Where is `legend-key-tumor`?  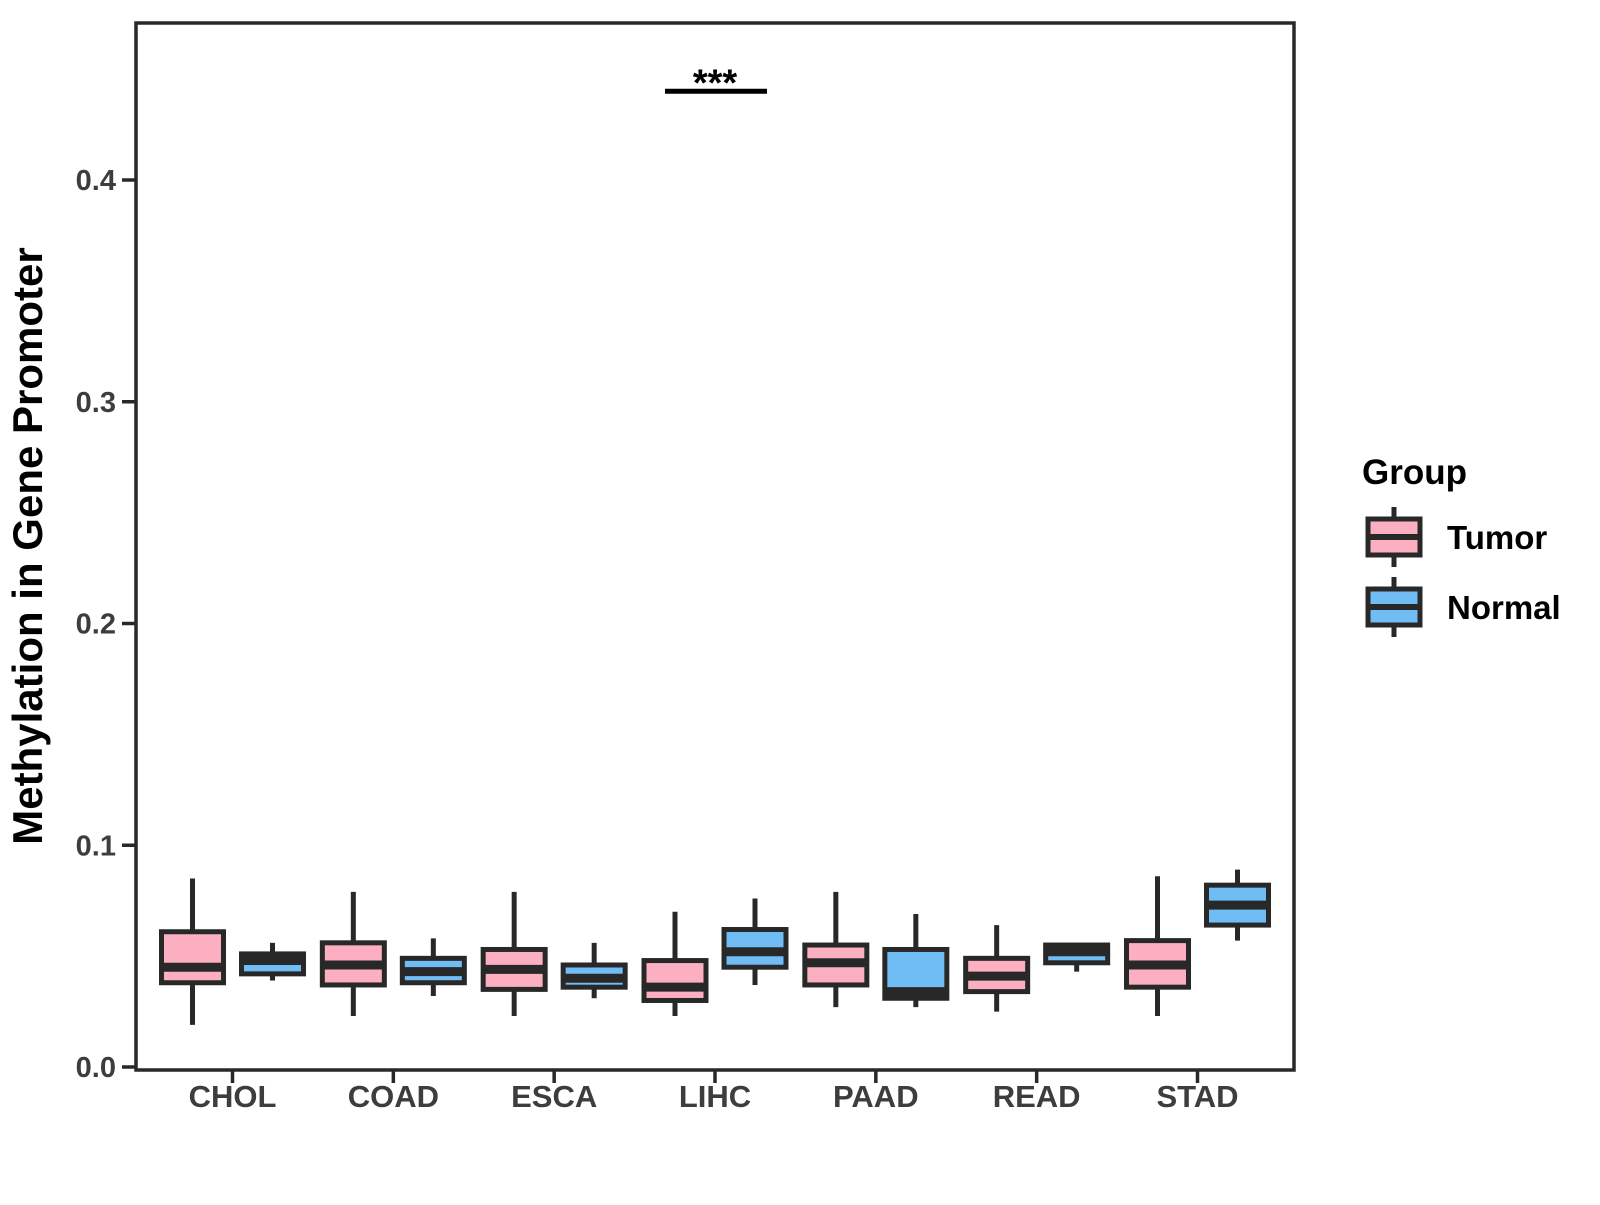 legend-key-tumor is located at coordinates (1394, 537).